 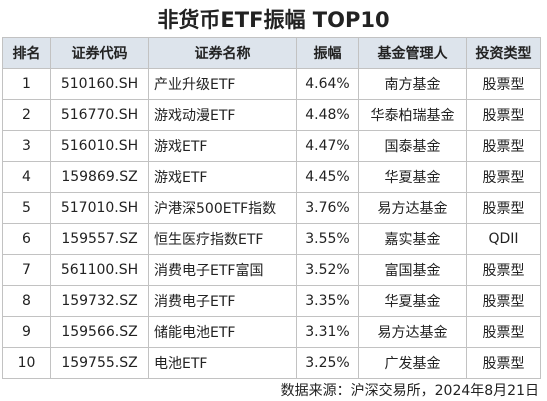 I want to click on table-cell: 4.45%, so click(x=327, y=177).